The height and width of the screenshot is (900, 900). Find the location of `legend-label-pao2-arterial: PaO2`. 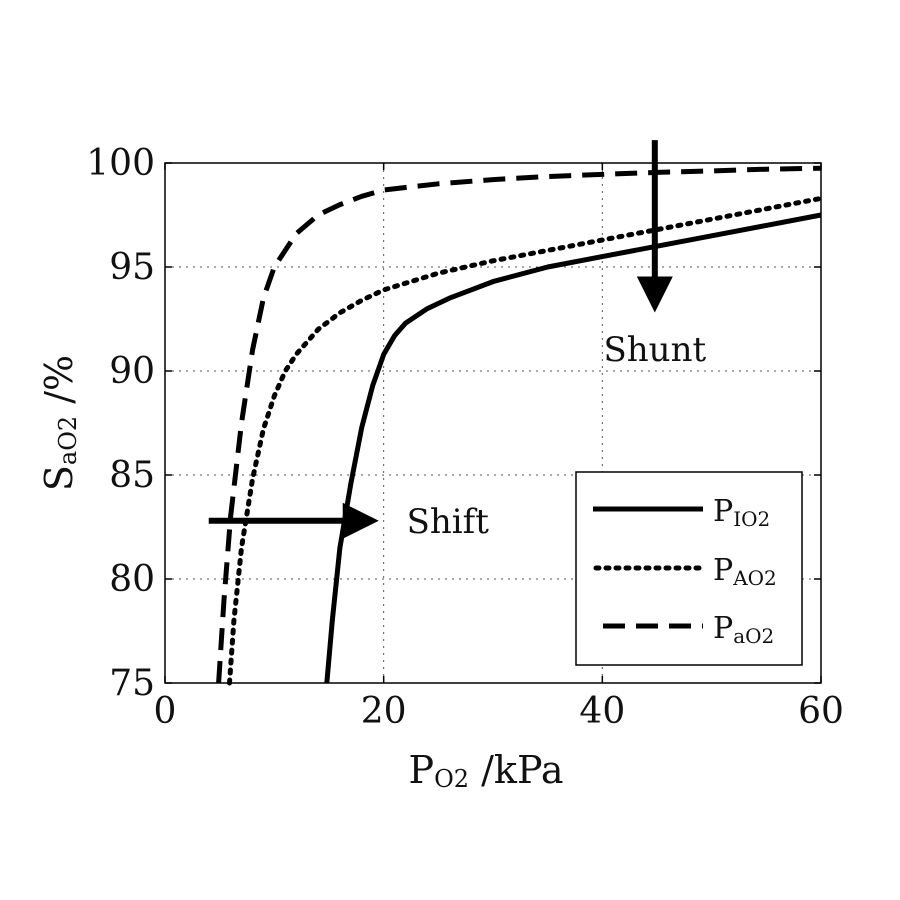

legend-label-pao2-arterial: PaO2 is located at coordinates (743, 629).